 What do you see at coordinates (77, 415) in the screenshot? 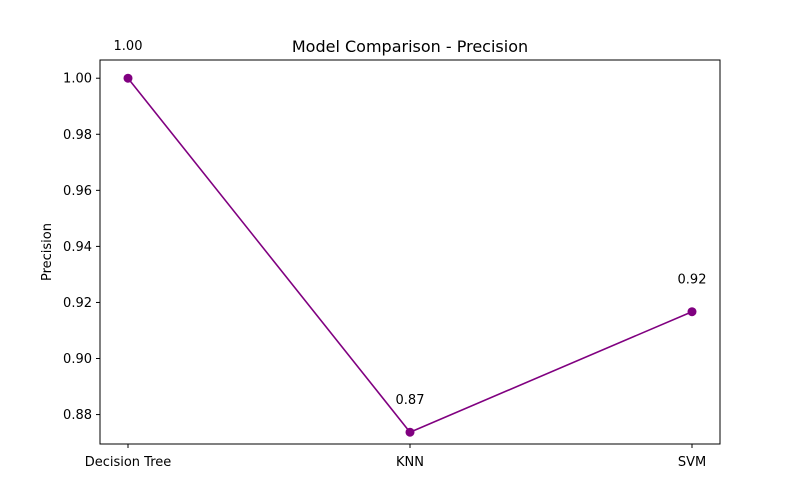
I see `y-tick-label: 0.88` at bounding box center [77, 415].